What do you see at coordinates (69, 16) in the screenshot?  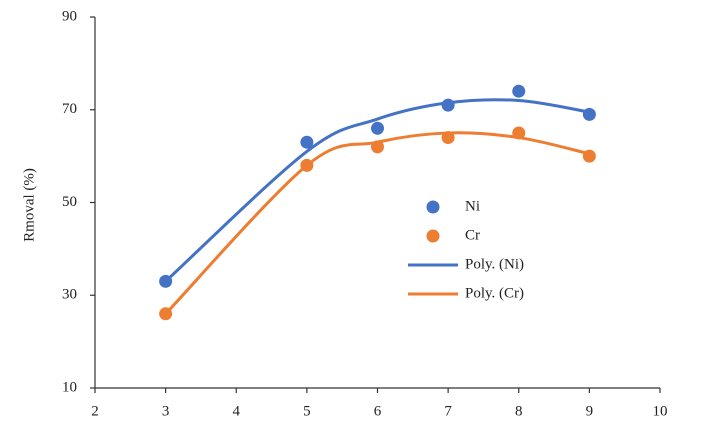 I see `y-tick-label: 90` at bounding box center [69, 16].